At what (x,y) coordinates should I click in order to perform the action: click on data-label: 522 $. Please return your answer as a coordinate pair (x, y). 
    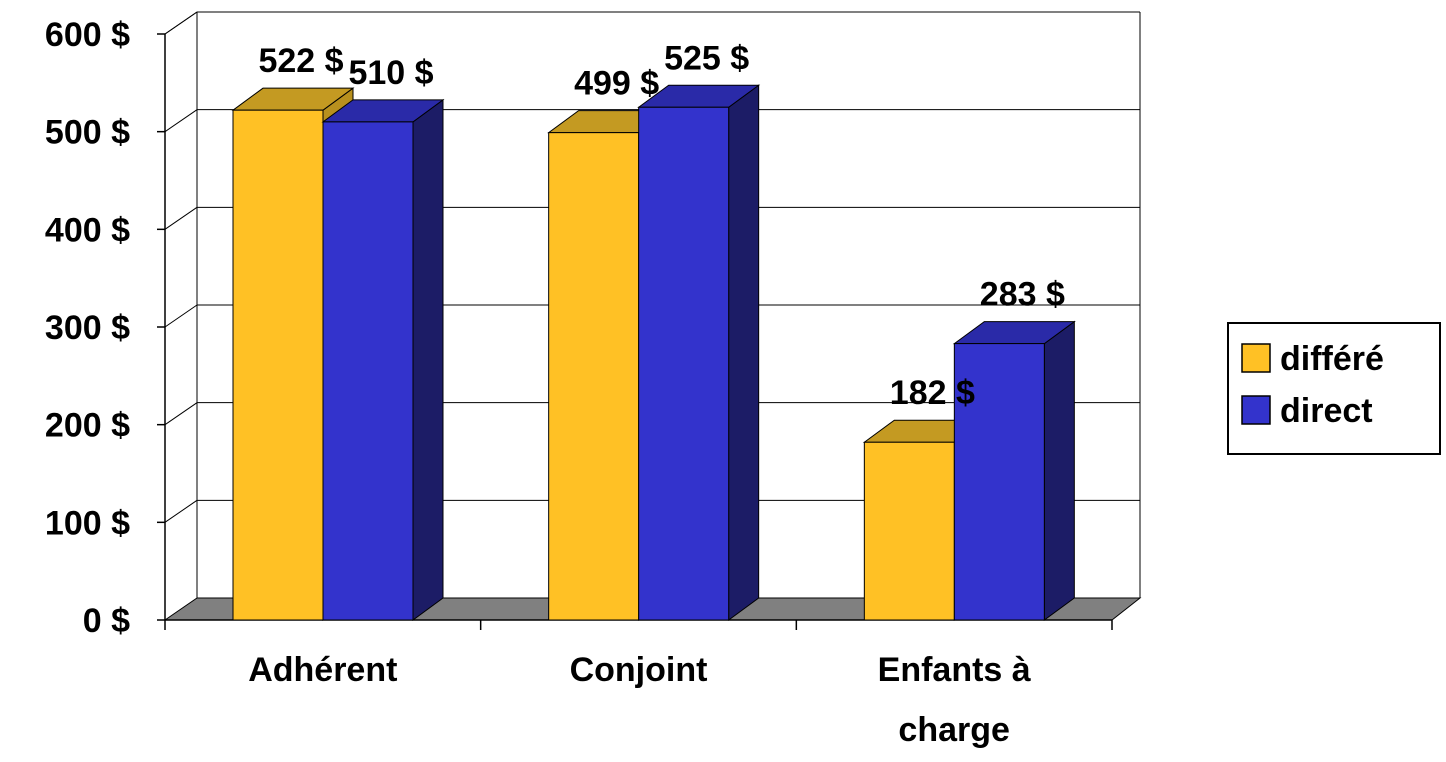
    Looking at the image, I should click on (300, 61).